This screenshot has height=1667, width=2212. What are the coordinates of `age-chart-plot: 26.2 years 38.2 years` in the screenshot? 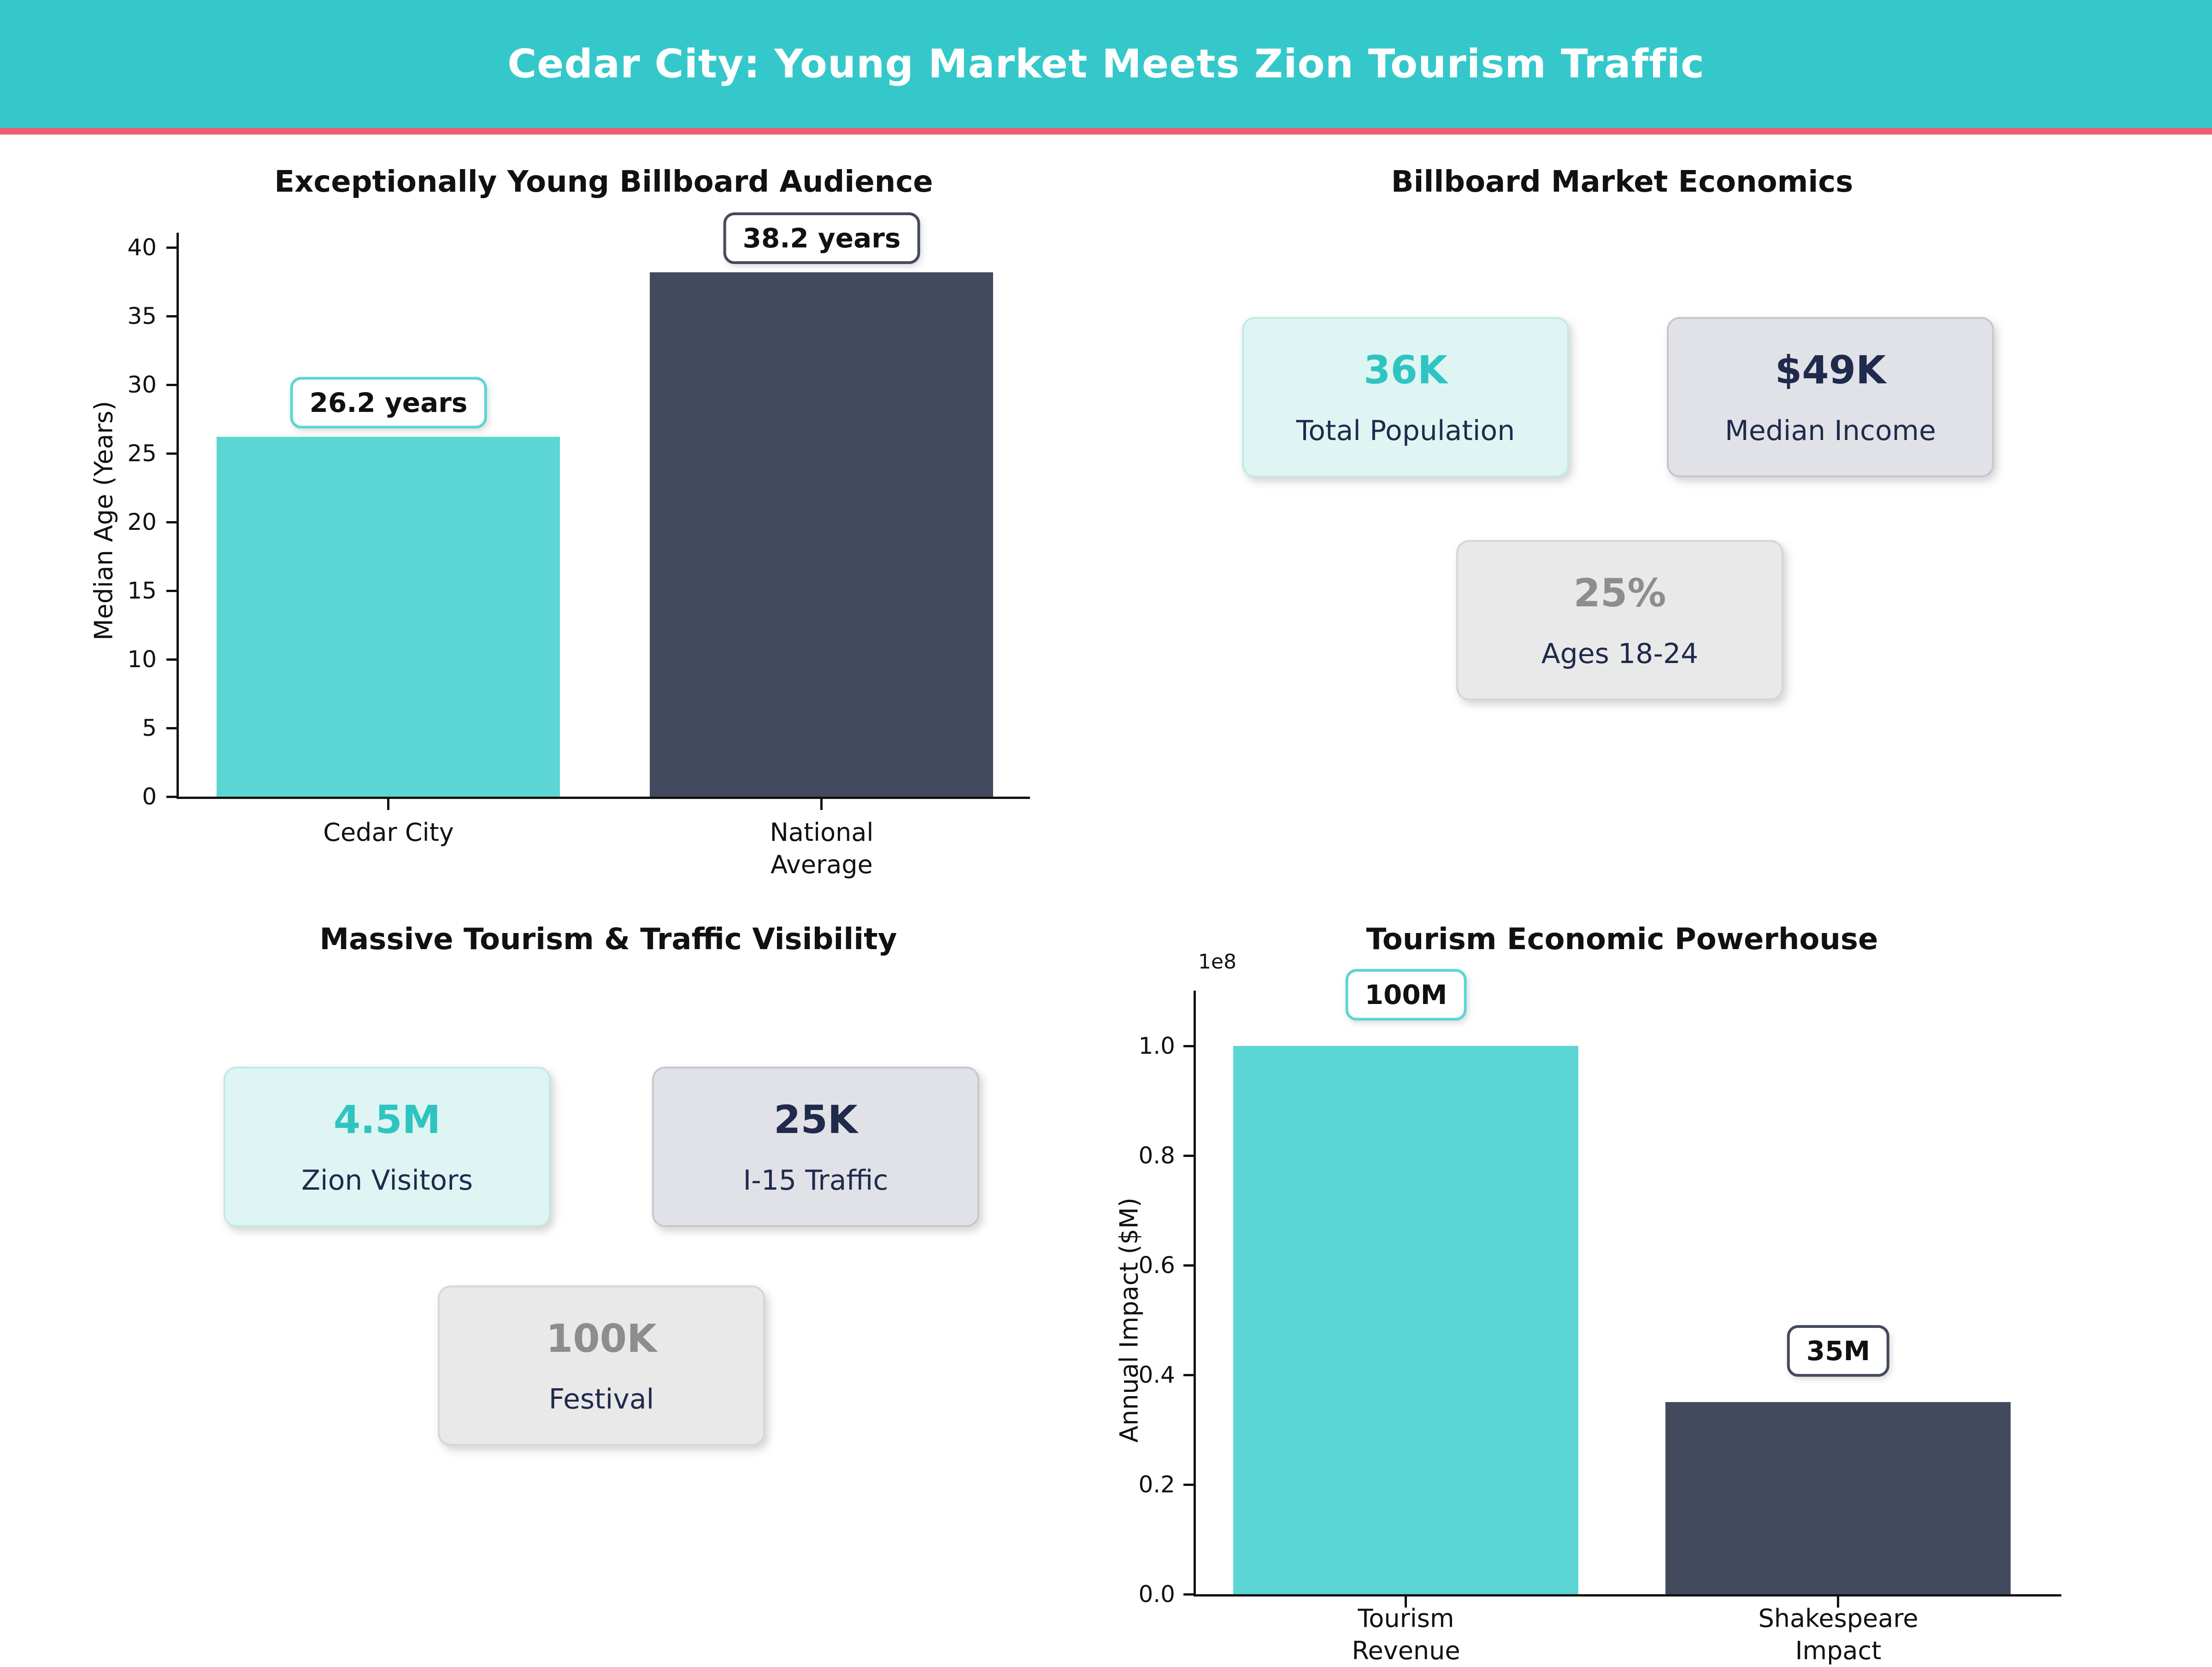 It's located at (604, 504).